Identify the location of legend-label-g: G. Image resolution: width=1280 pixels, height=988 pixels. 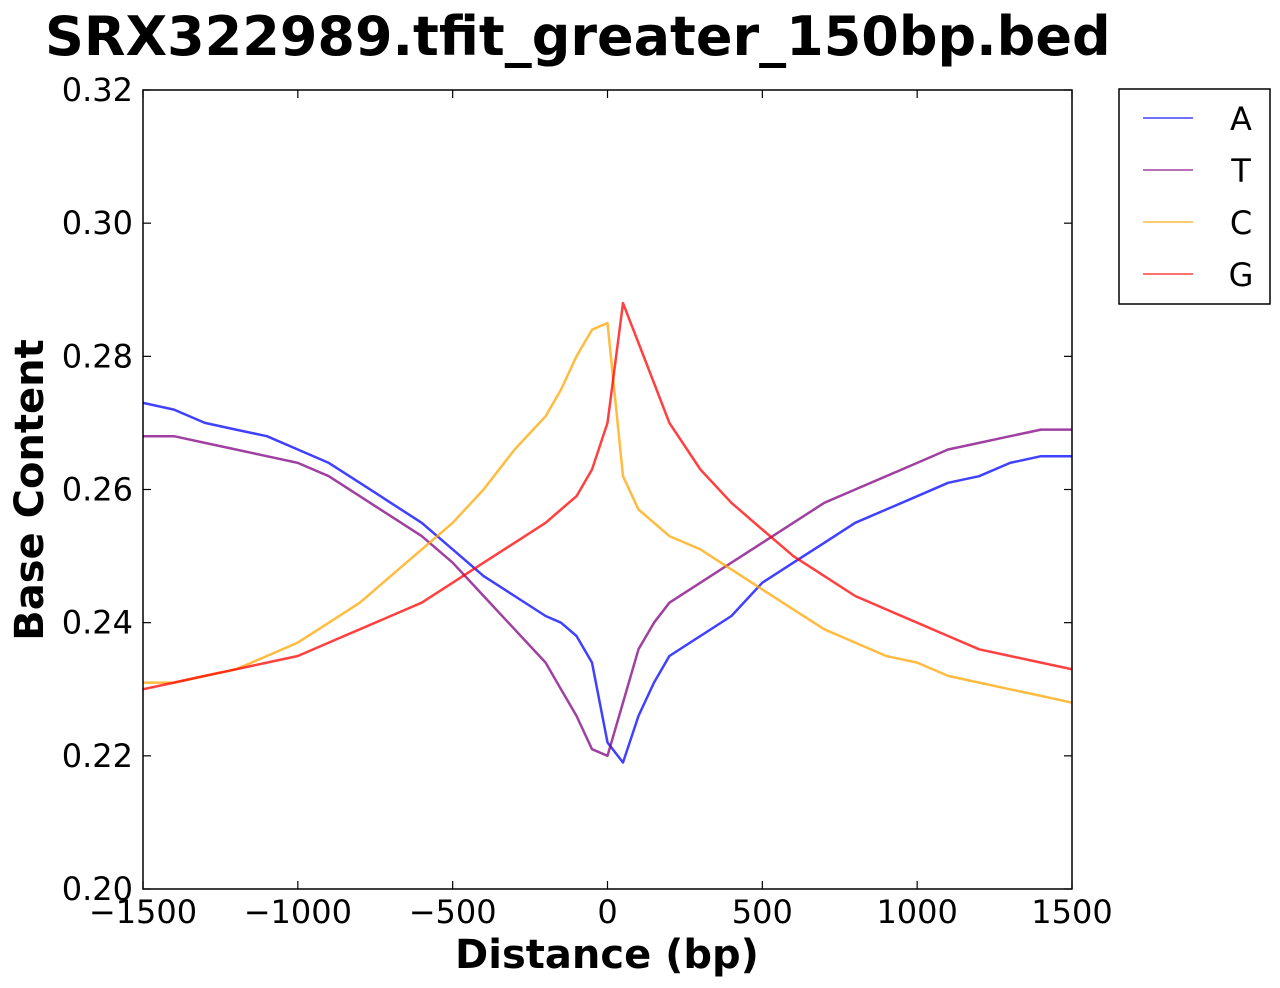
(1241, 275).